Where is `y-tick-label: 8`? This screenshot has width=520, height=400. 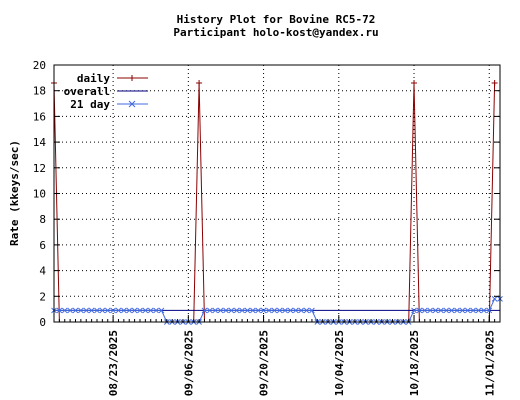
y-tick-label: 8 is located at coordinates (42, 219).